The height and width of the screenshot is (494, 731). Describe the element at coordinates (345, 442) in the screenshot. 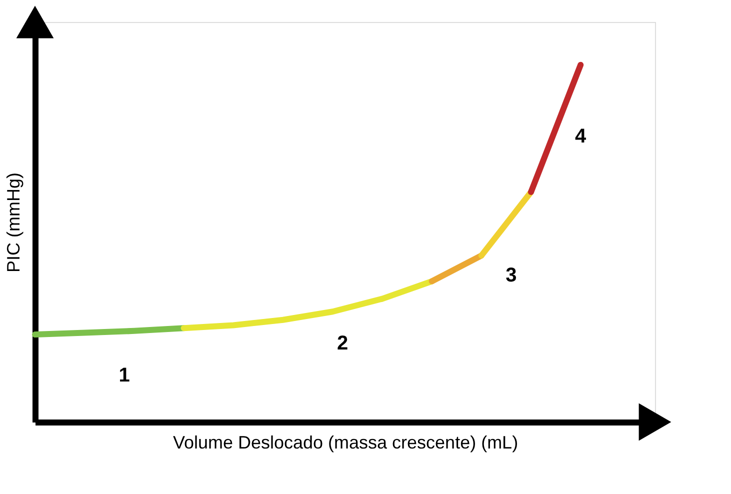

I see `x-axis-title: Volume Deslocado (massa crescente) (mL)` at that location.